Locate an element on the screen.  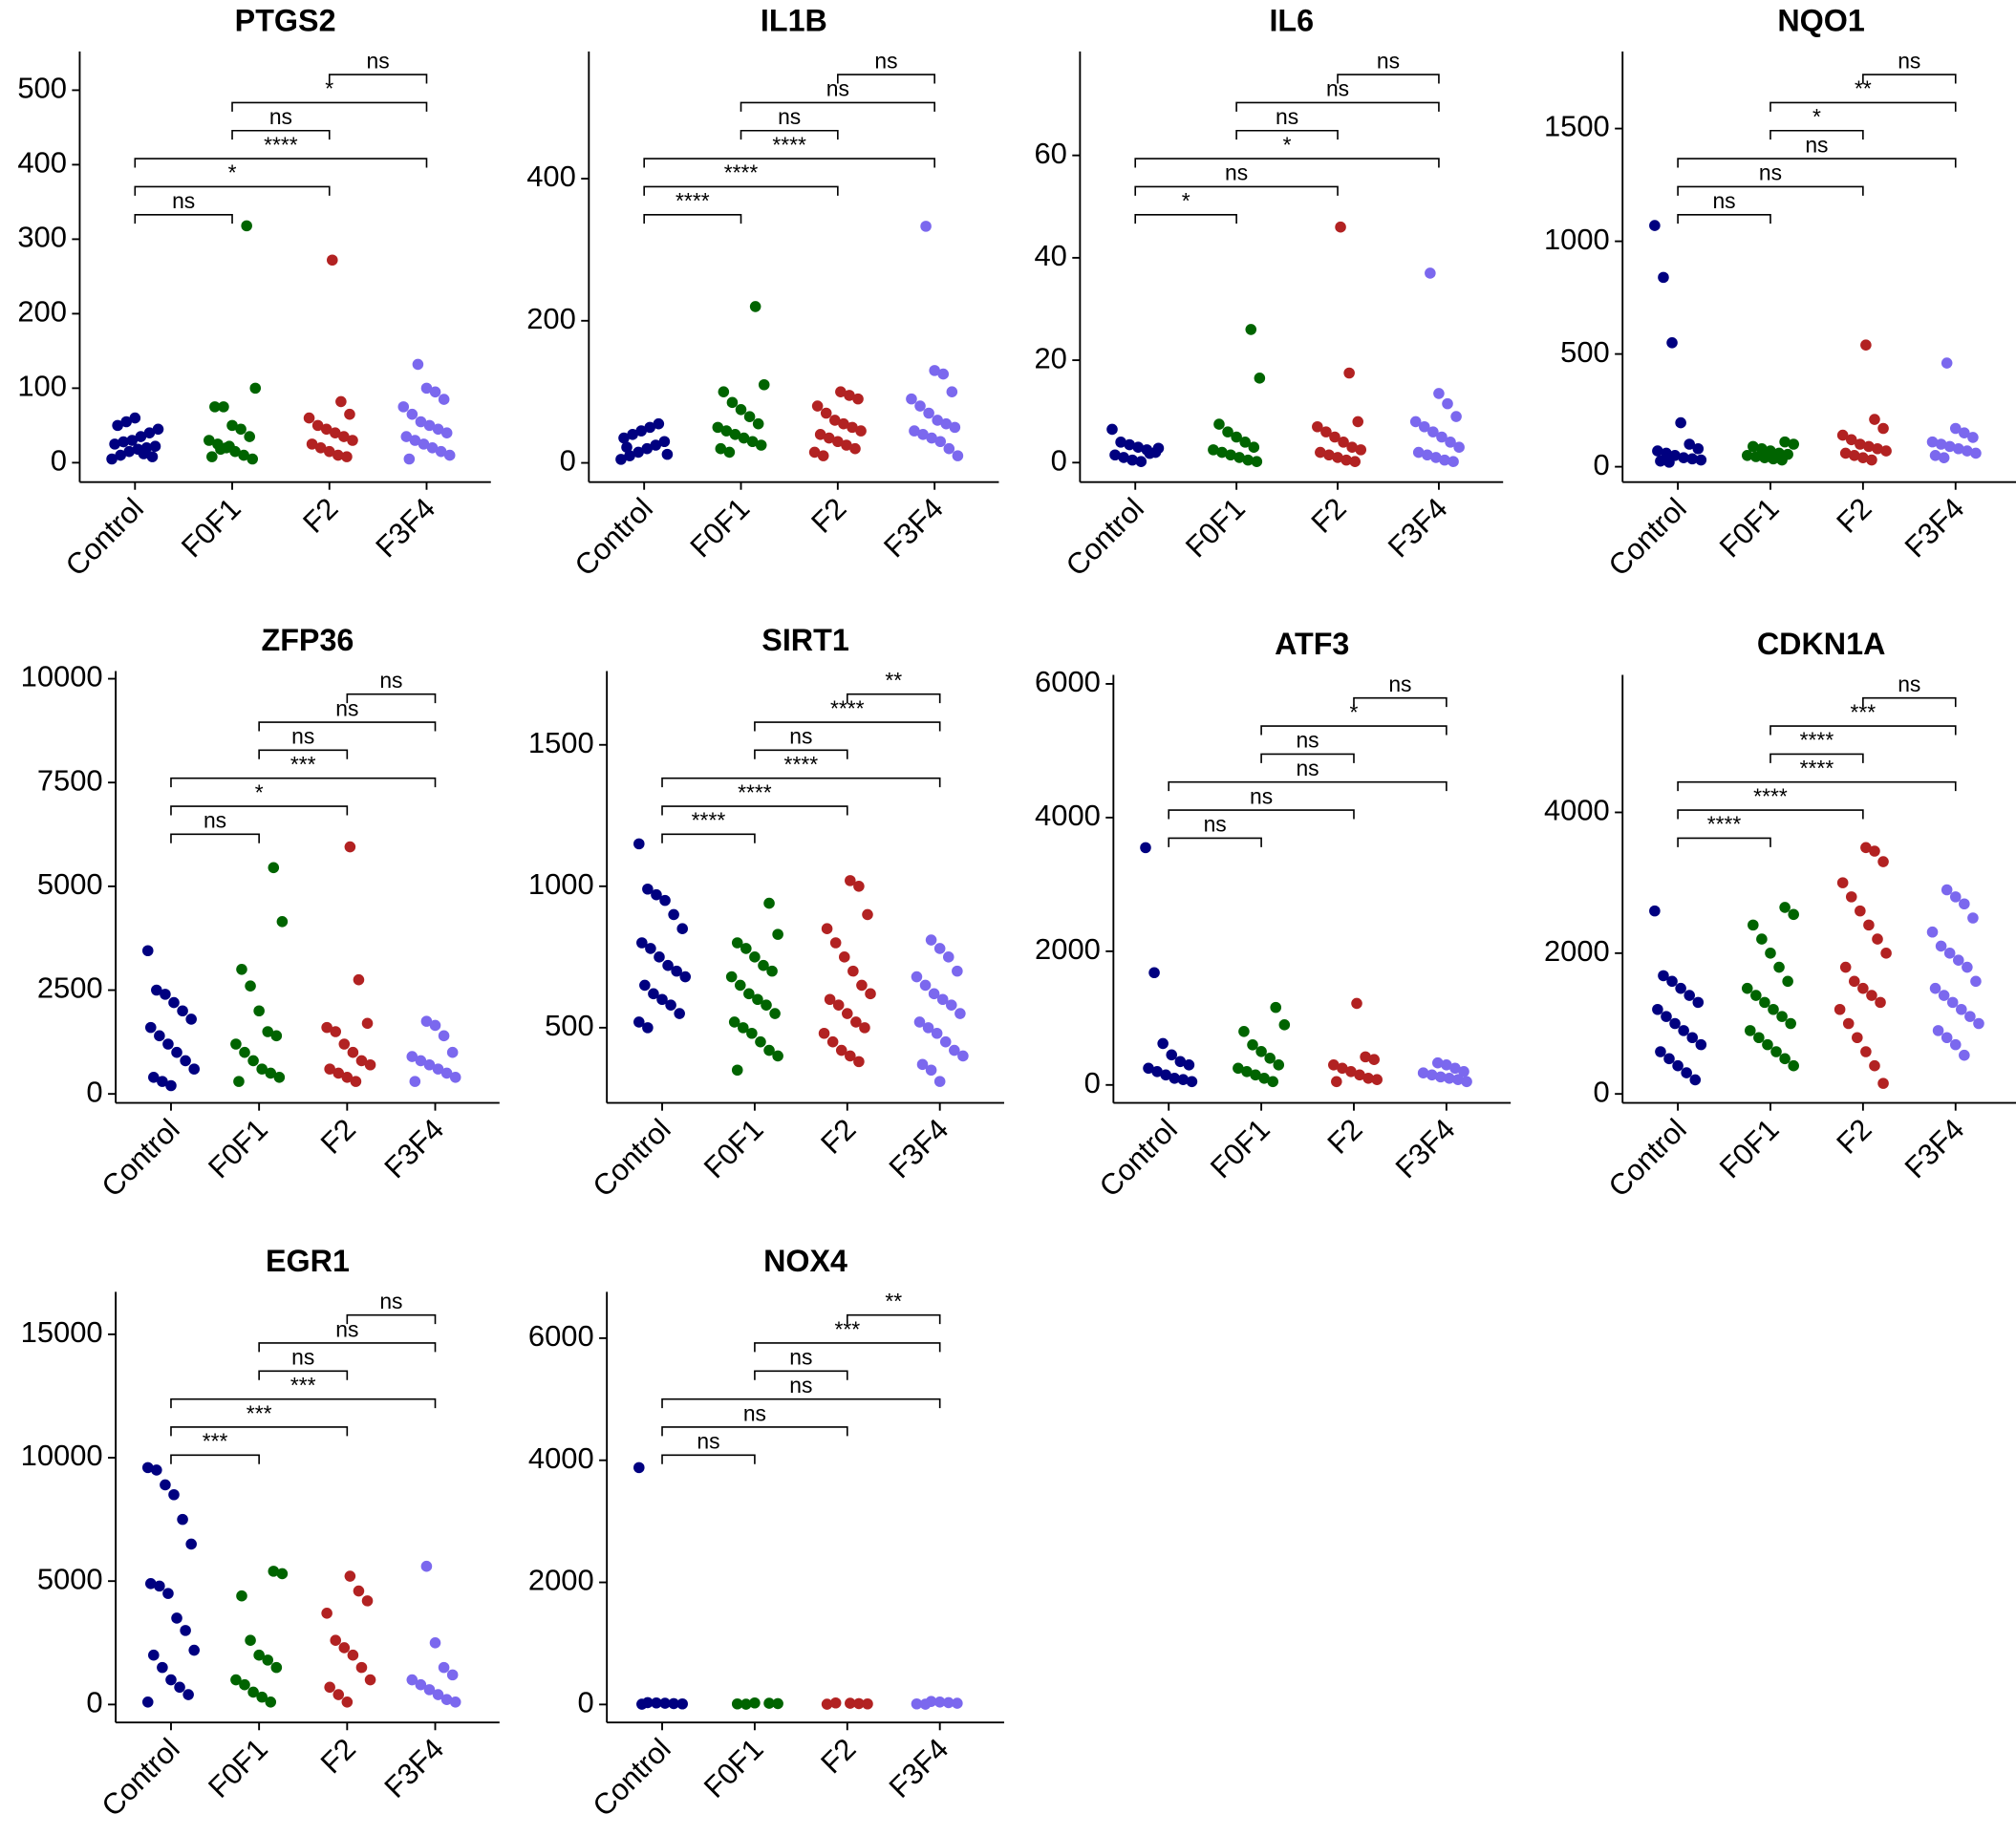
significance-label: * is located at coordinates (1186, 201).